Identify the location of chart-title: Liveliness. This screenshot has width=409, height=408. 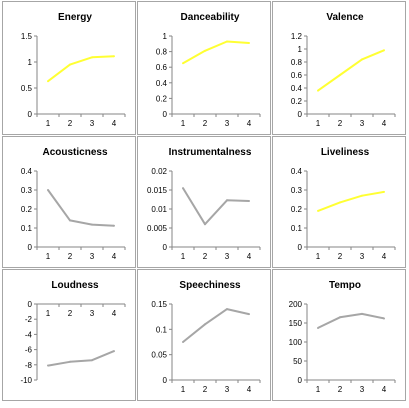
(345, 152).